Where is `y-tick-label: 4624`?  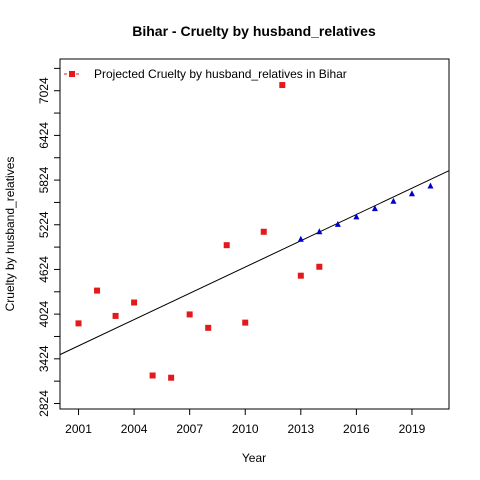
y-tick-label: 4624 is located at coordinates (44, 269).